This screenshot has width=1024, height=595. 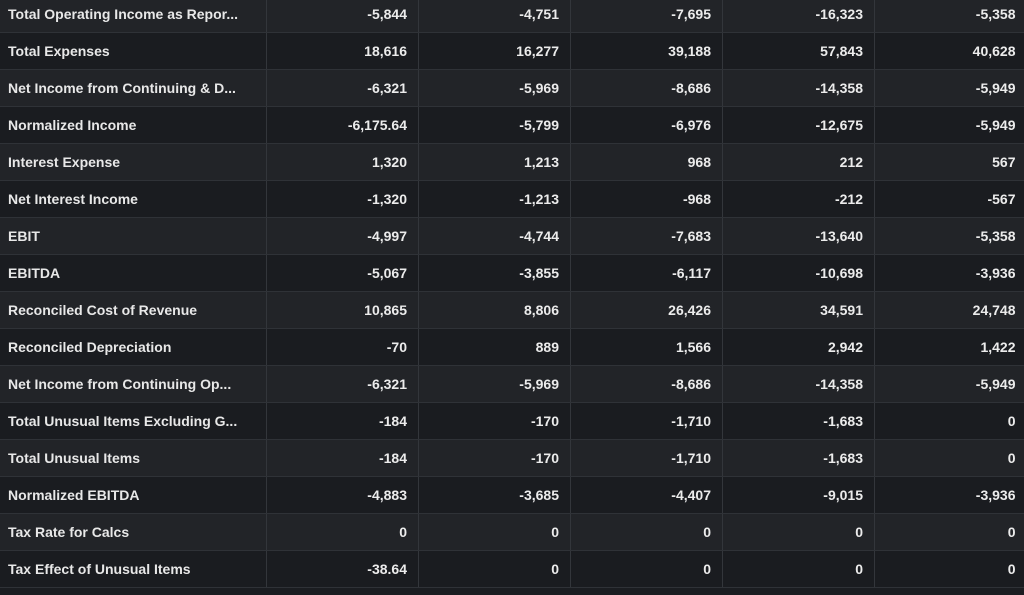 What do you see at coordinates (646, 16) in the screenshot?
I see `row-value-cell: -7,695` at bounding box center [646, 16].